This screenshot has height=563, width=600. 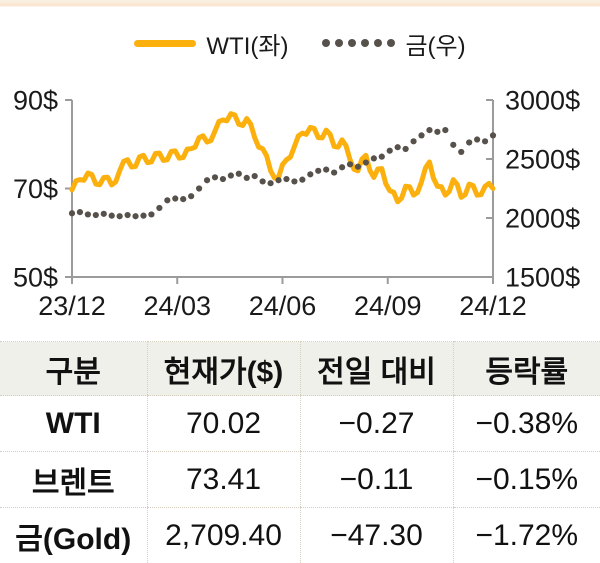 I want to click on right-axis-tick-label: 2000$, so click(x=542, y=218).